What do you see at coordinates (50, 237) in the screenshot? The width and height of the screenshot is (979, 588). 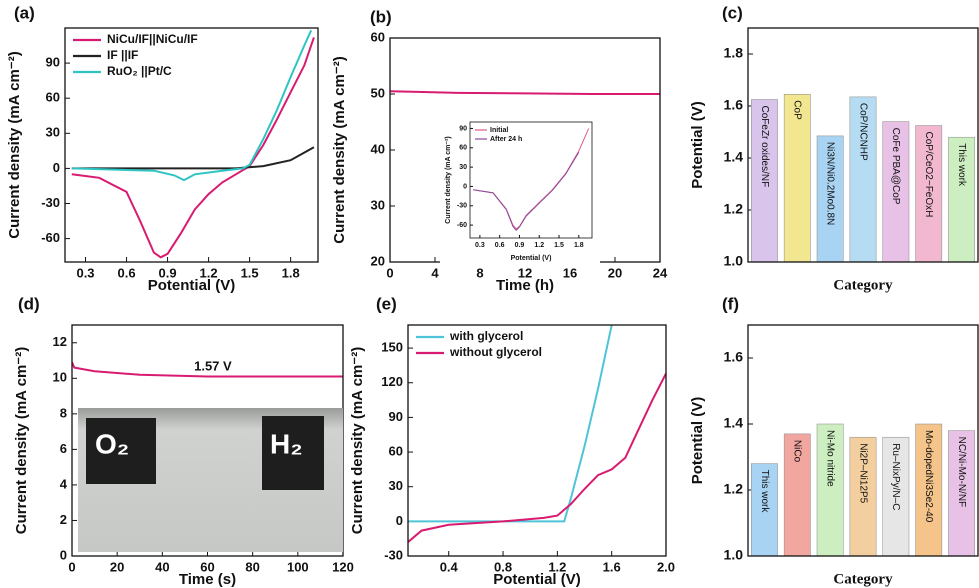 I see `y-tick-label: -60` at bounding box center [50, 237].